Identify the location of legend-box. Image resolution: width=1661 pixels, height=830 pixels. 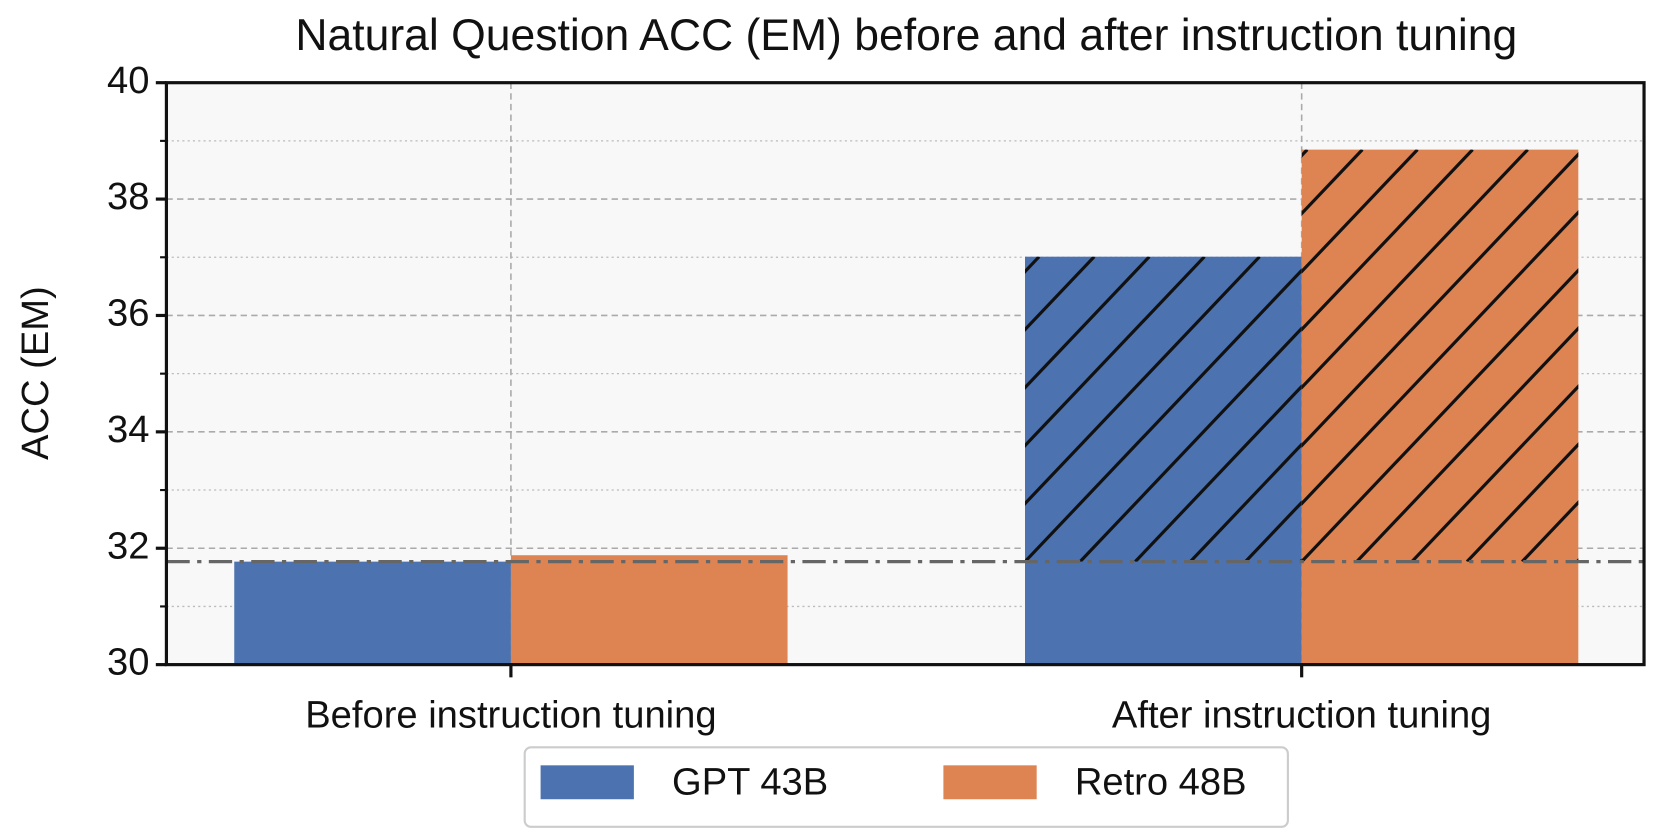
(906, 787).